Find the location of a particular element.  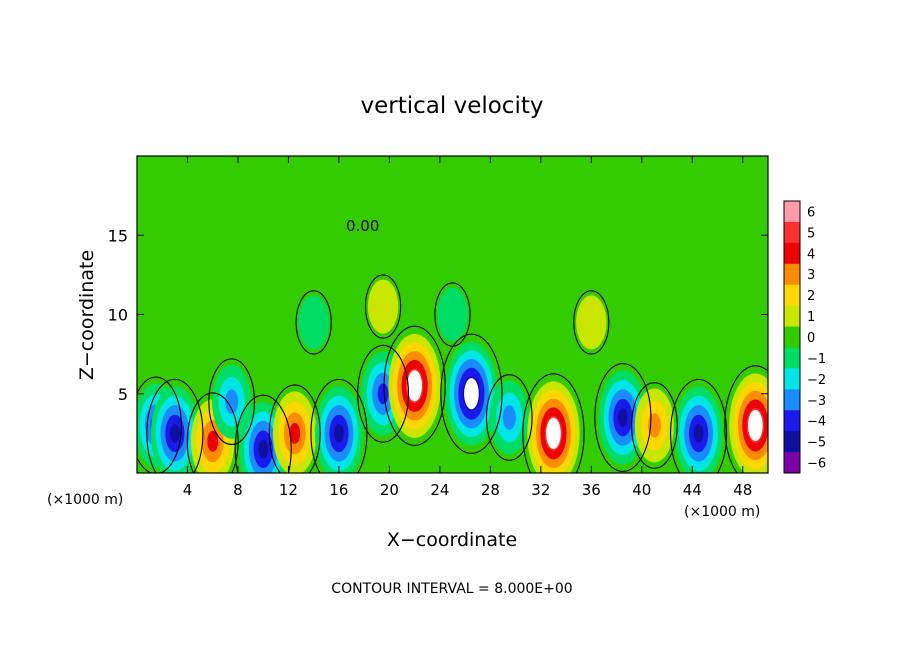

x-tick-label: 36 is located at coordinates (591, 490).